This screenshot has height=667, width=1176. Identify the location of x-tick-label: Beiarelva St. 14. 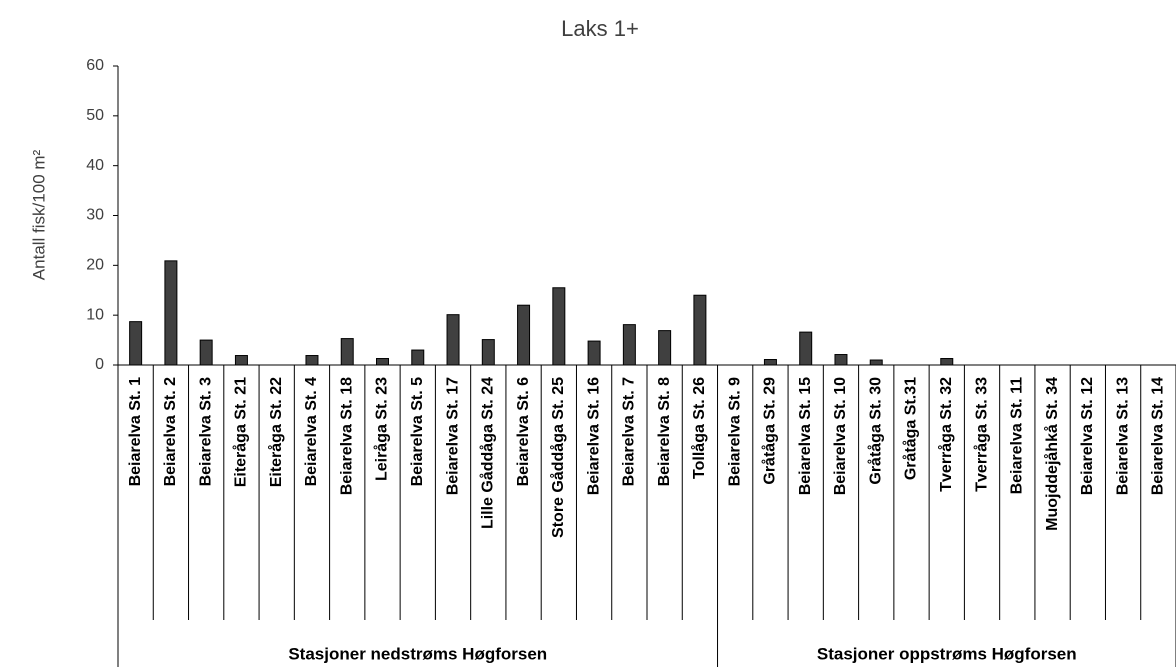
(1158, 436).